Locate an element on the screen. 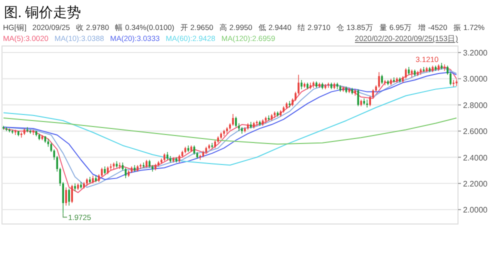 This screenshot has width=501, height=260. y-tick-label: 2.2000 is located at coordinates (475, 183).